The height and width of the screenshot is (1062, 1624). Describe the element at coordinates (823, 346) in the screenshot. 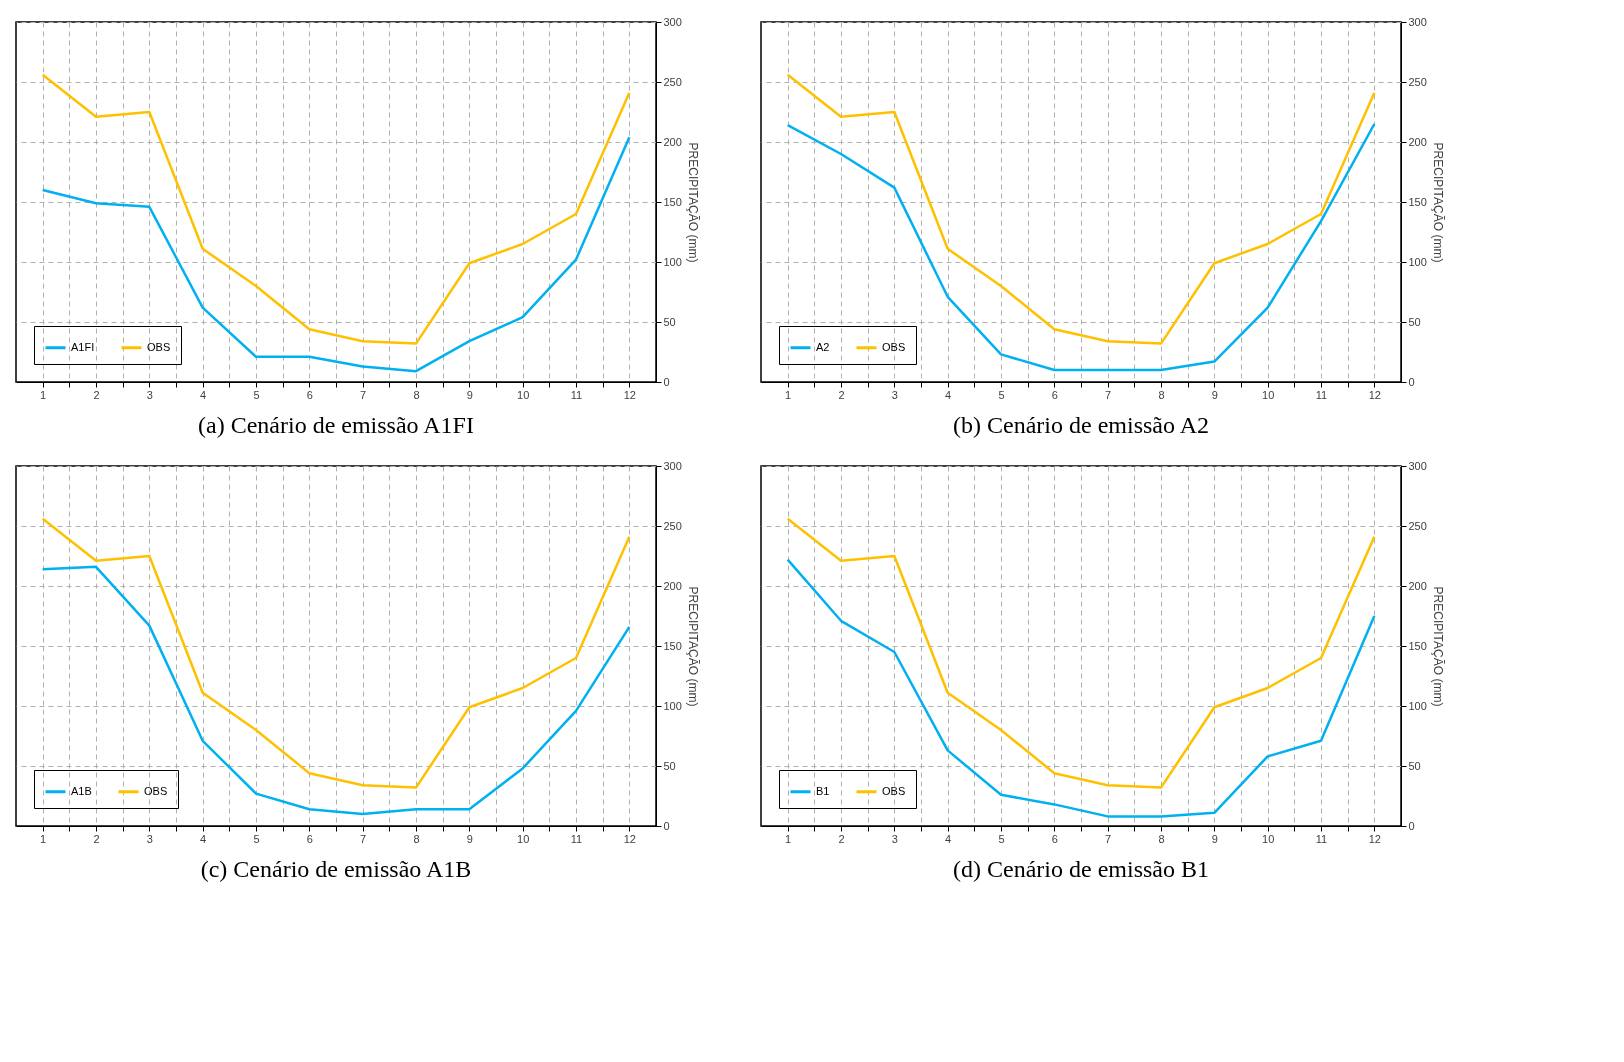

I see `legend-label: A2` at that location.